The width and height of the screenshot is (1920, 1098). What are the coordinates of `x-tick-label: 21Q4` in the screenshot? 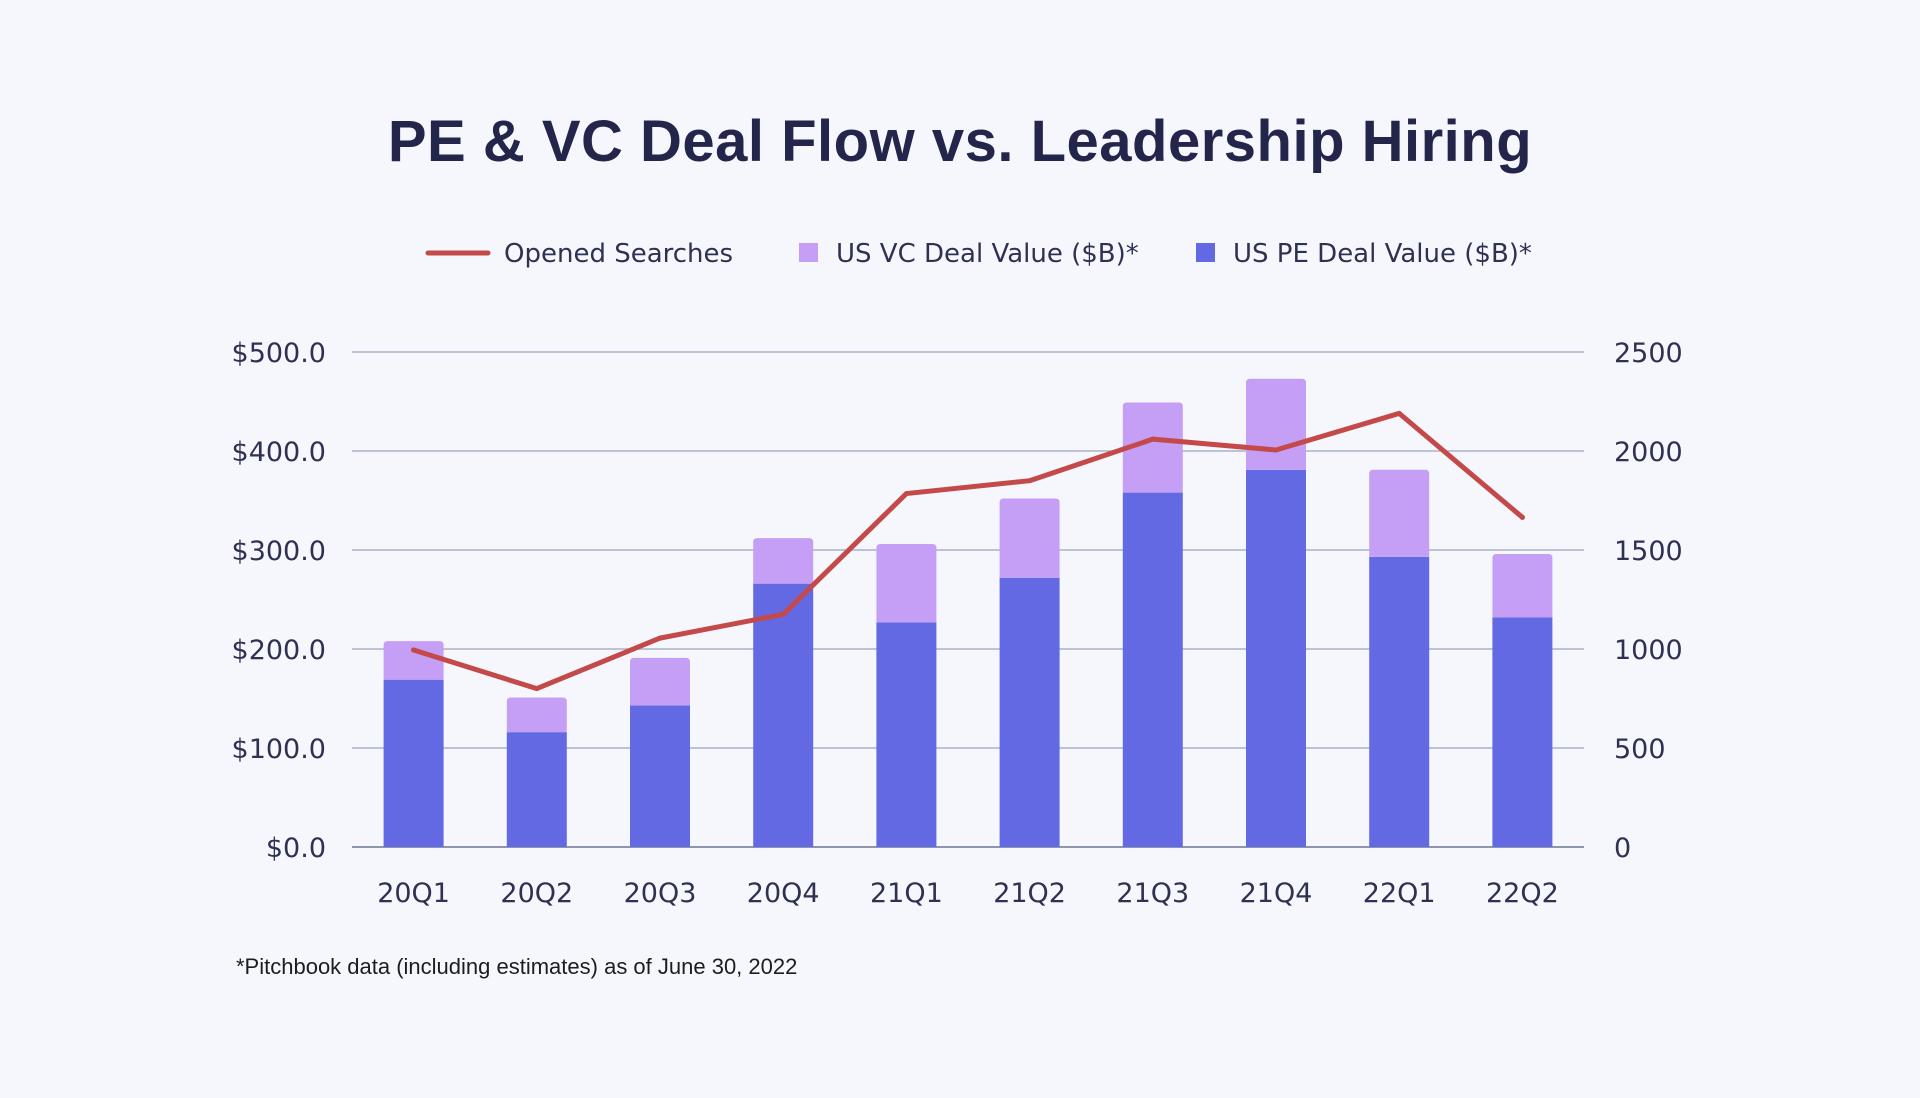 It's located at (1276, 893).